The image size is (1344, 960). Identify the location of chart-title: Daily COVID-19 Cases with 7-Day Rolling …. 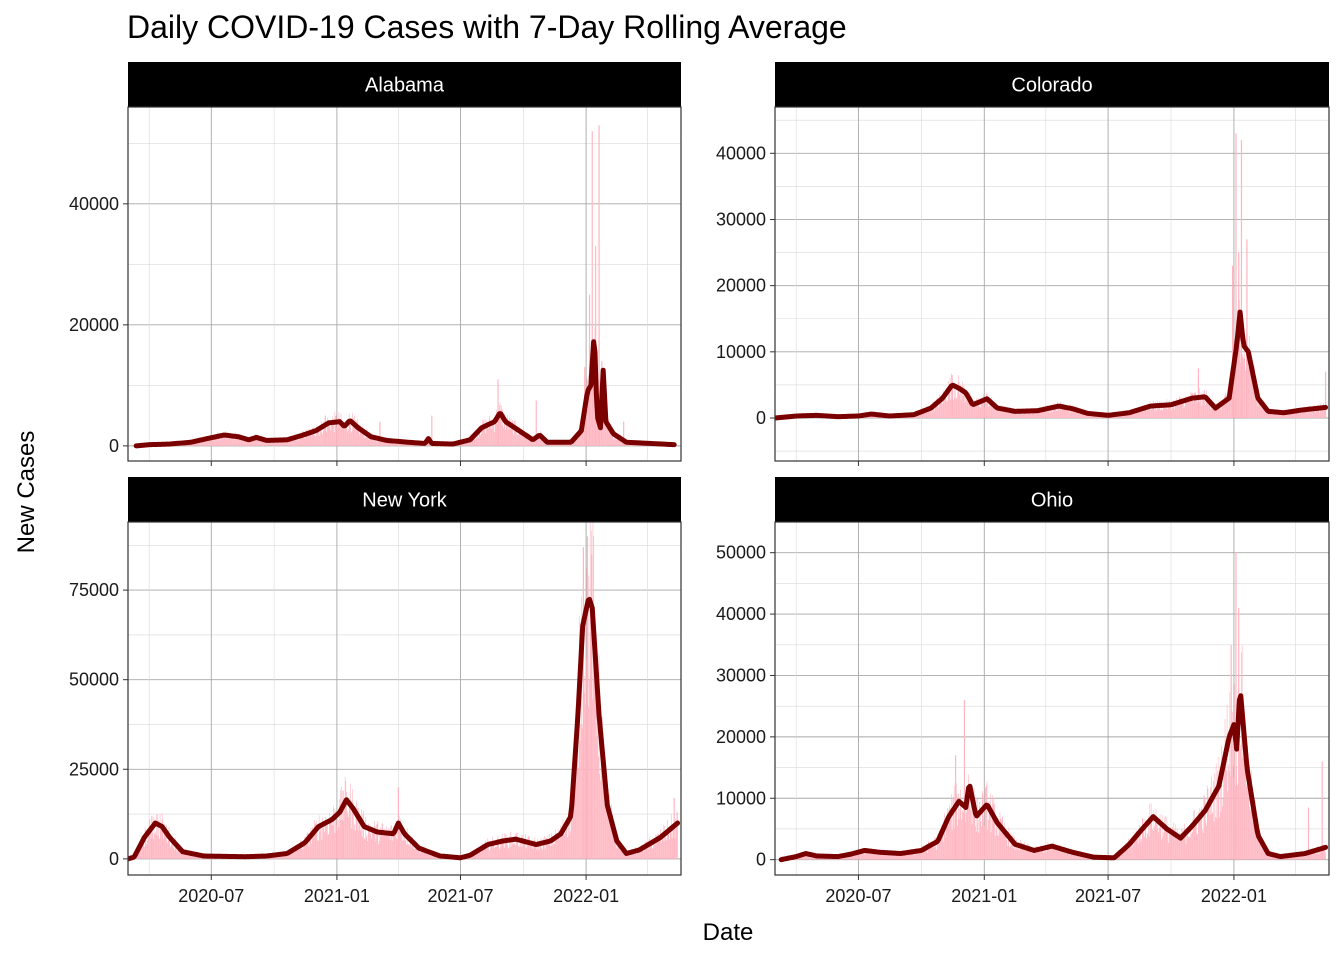
(487, 27).